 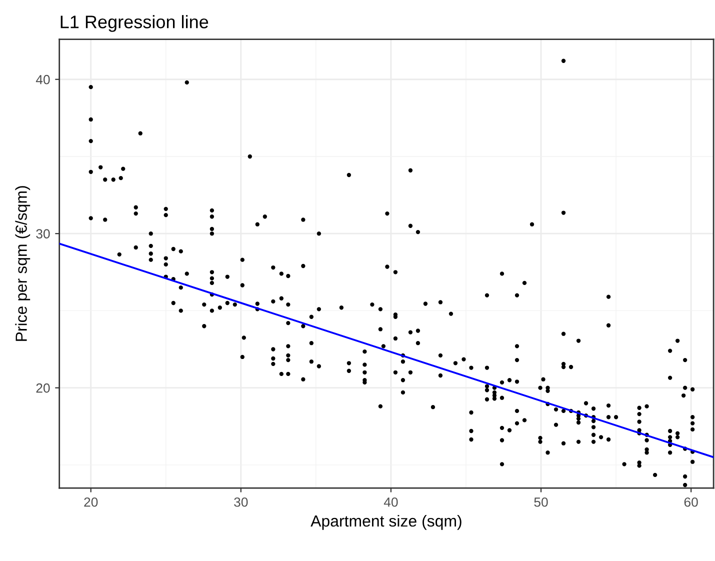 I want to click on y-tick-label: 30, so click(x=43, y=234).